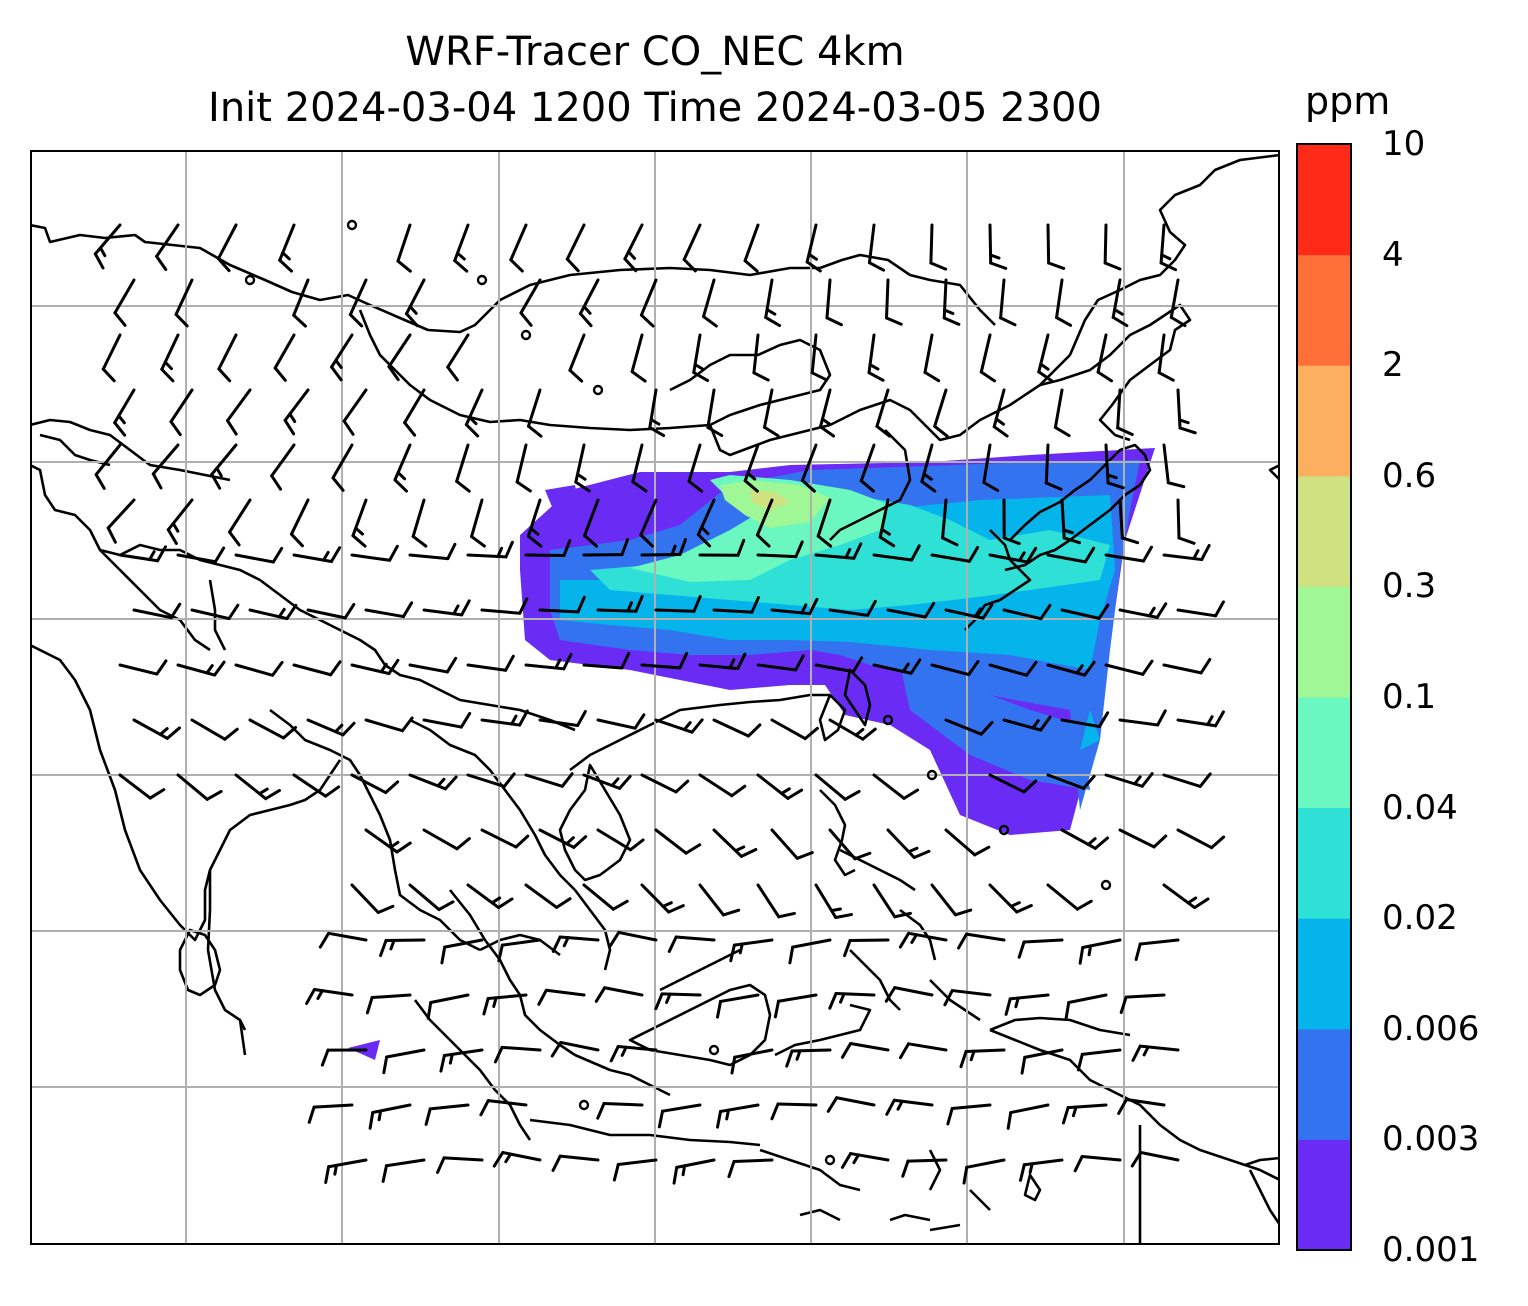  I want to click on wind-barb-calm, so click(714, 1050).